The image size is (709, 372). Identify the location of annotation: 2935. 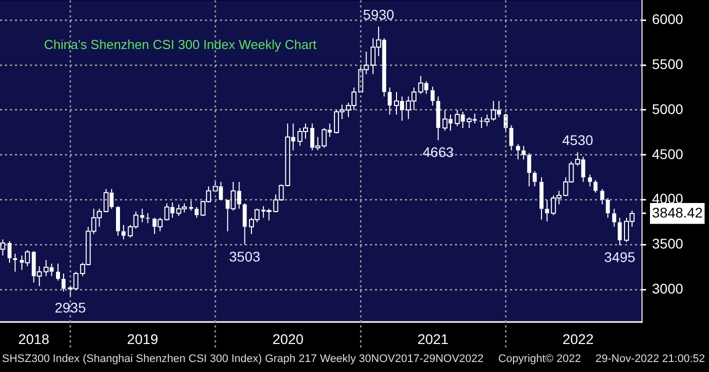
(70, 307).